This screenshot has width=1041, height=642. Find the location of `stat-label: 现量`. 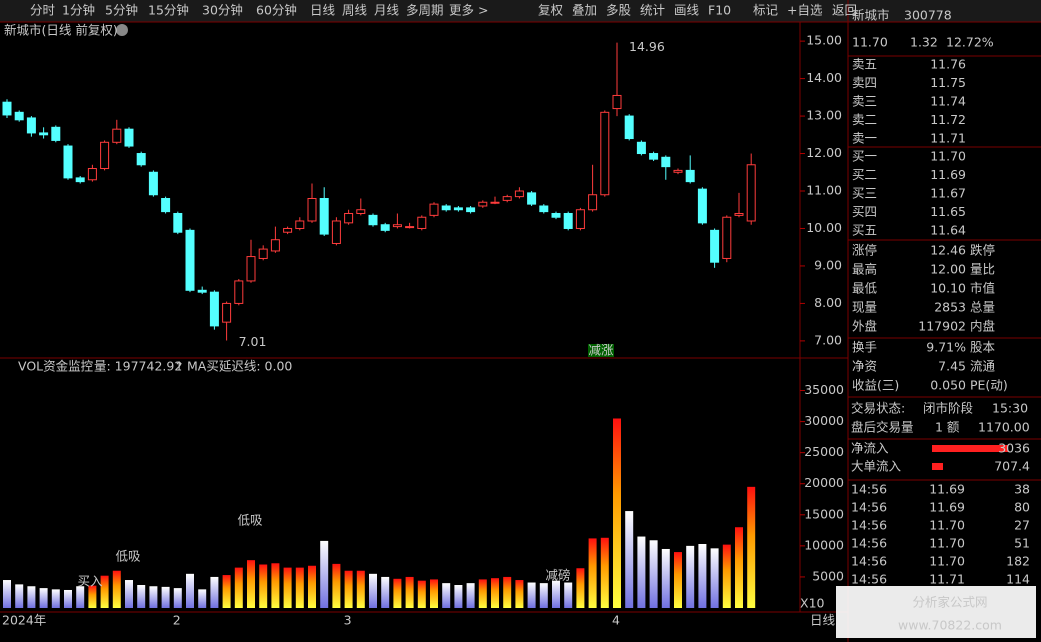

stat-label: 现量 is located at coordinates (864, 307).